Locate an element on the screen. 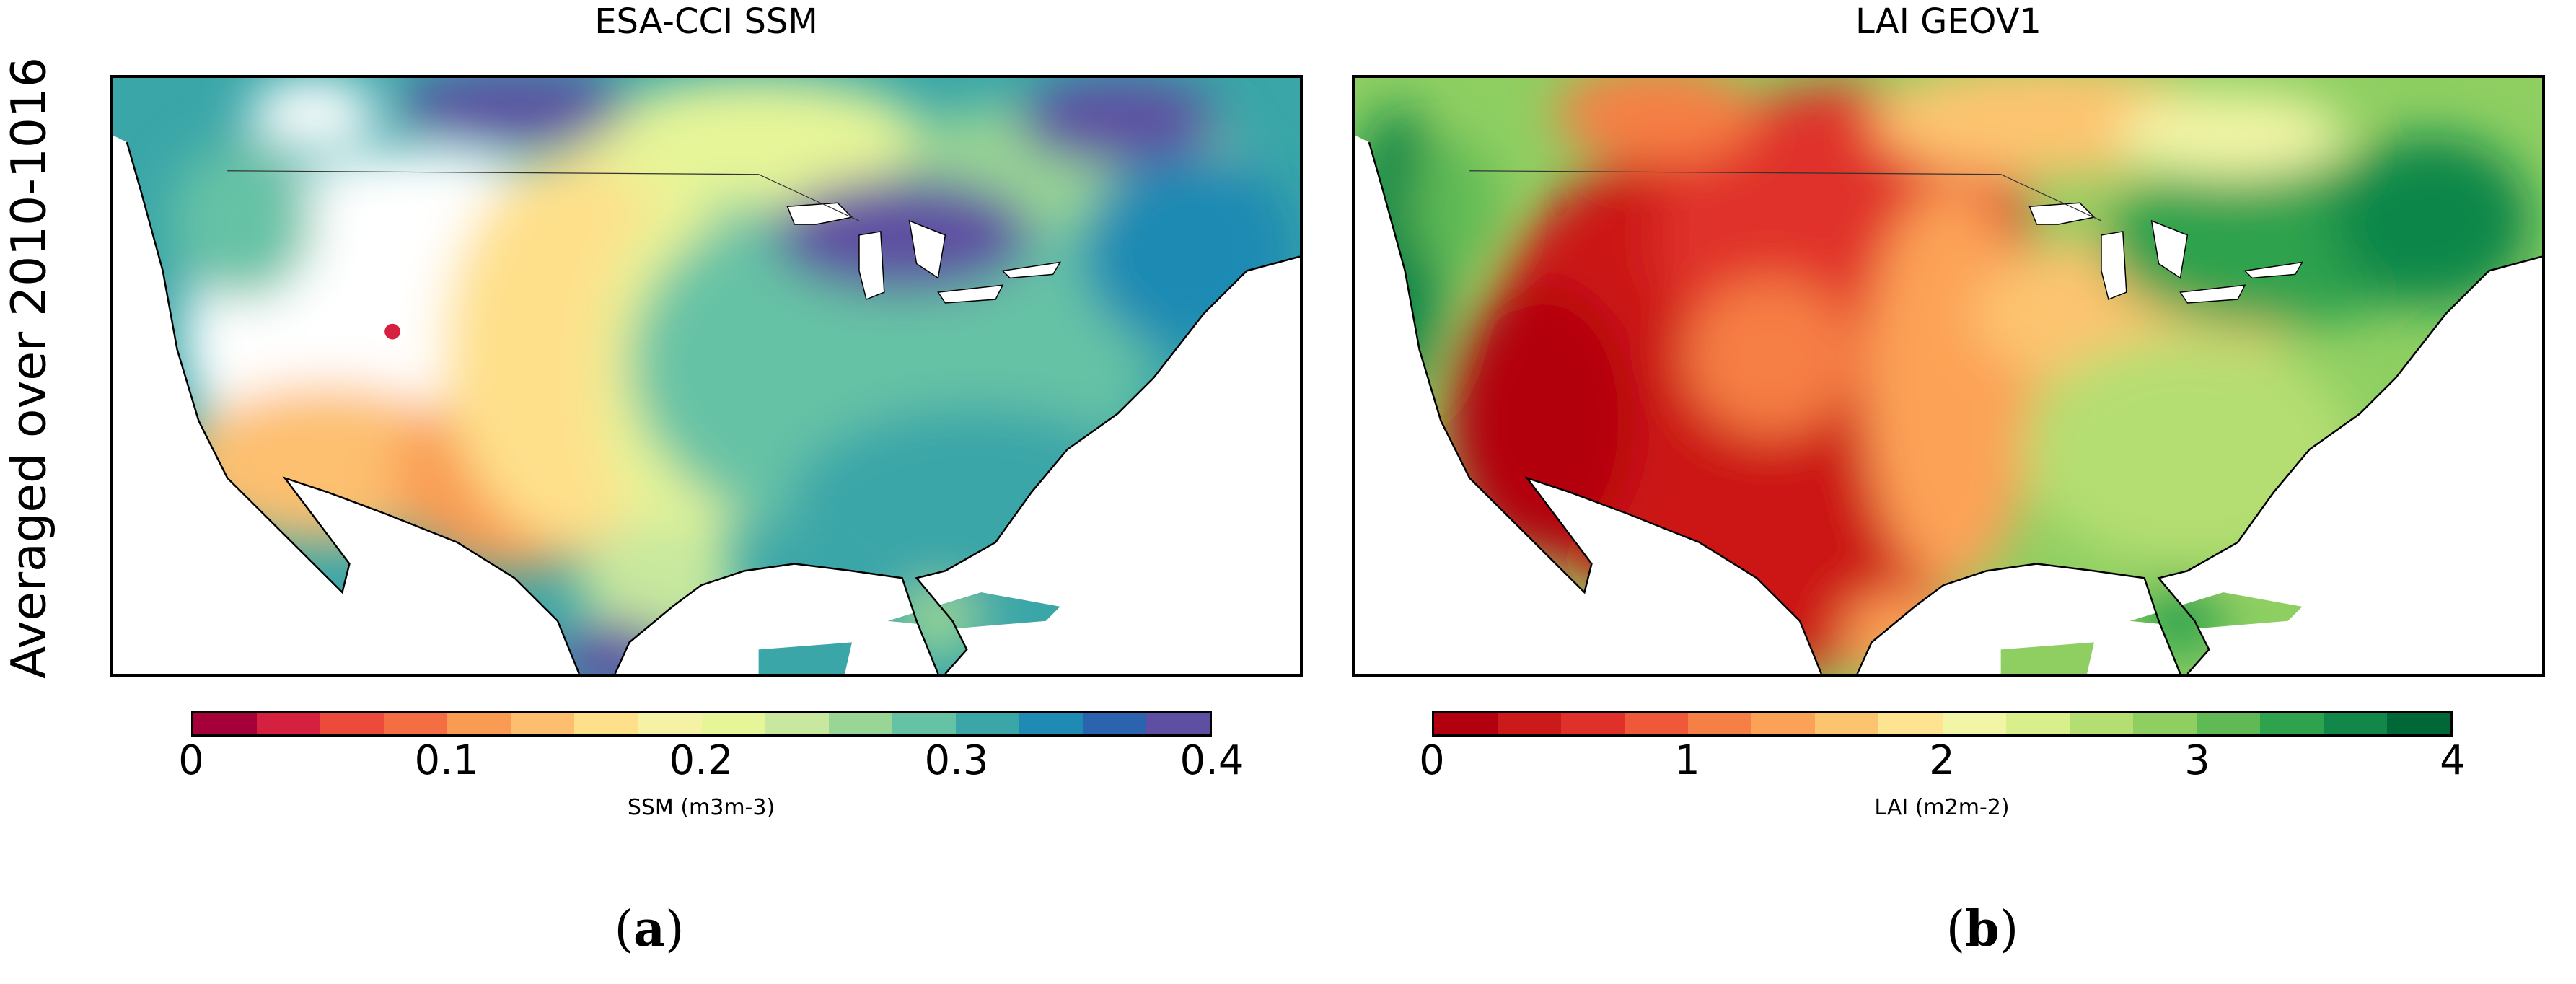  panel-a-tick-label: 0.2 is located at coordinates (701, 761).